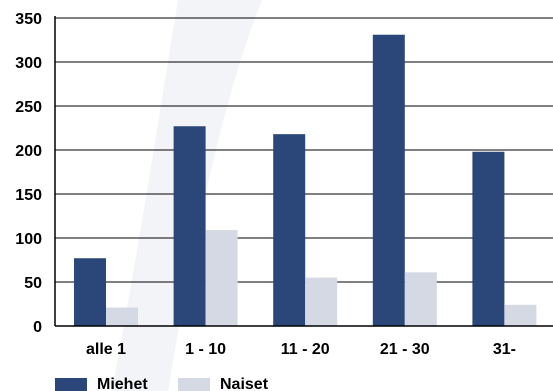  I want to click on x-tick-label: 31-, so click(504, 349).